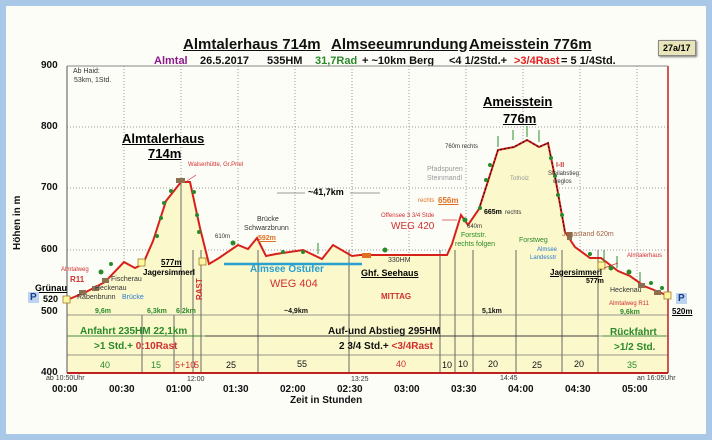 This screenshot has width=712, height=440. I want to click on subtitle-time: <4 1/2Std.+, so click(478, 61).